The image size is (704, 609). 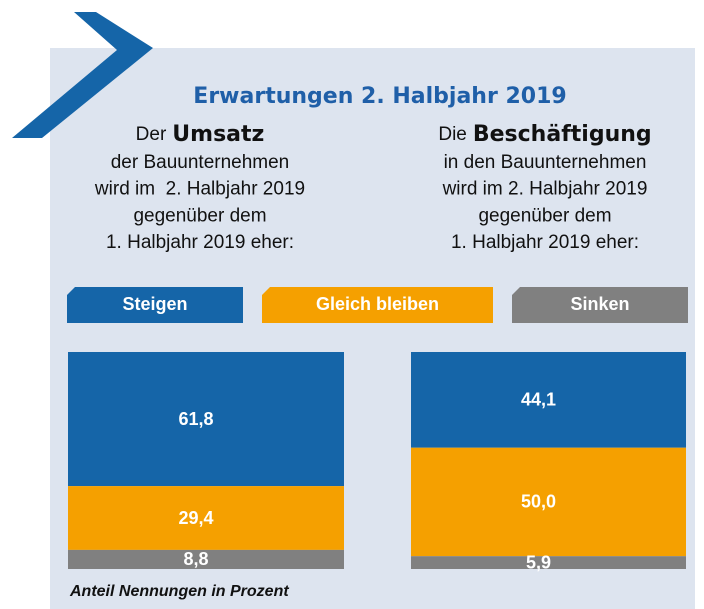 I want to click on category-prefix: Die, so click(x=452, y=134).